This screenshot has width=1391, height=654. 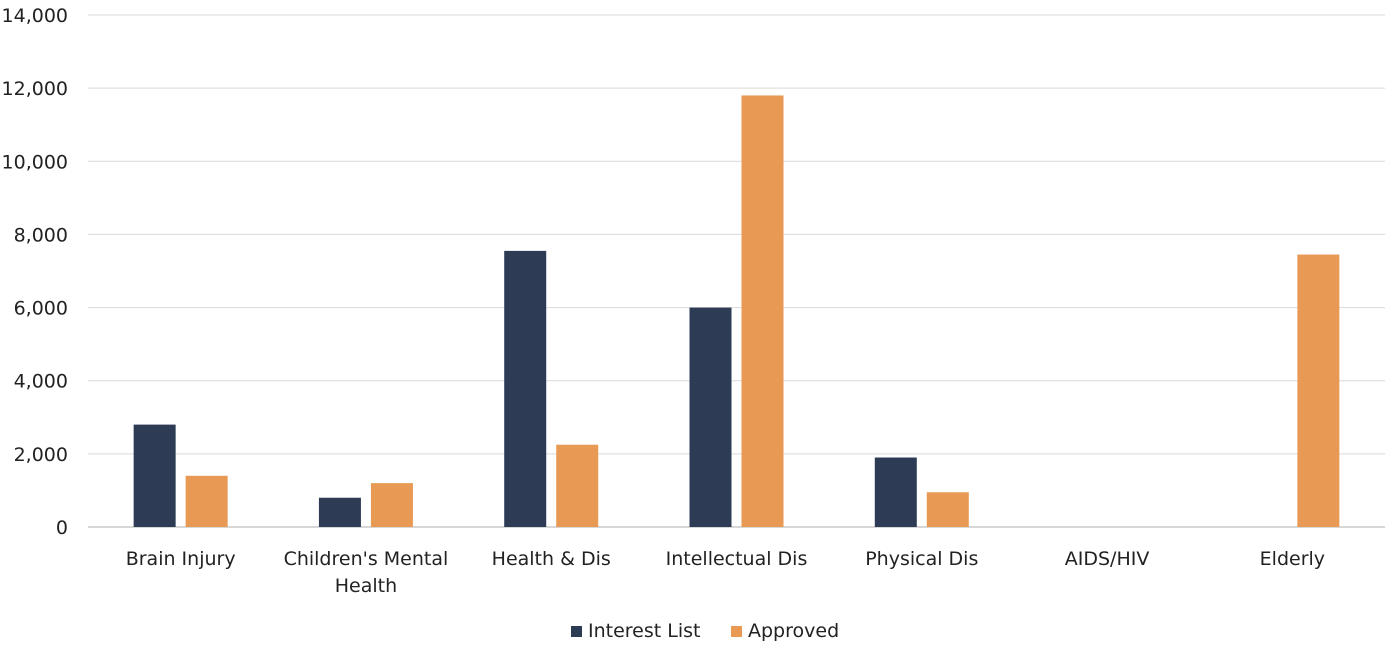 I want to click on legend: Interest List Approved, so click(x=705, y=631).